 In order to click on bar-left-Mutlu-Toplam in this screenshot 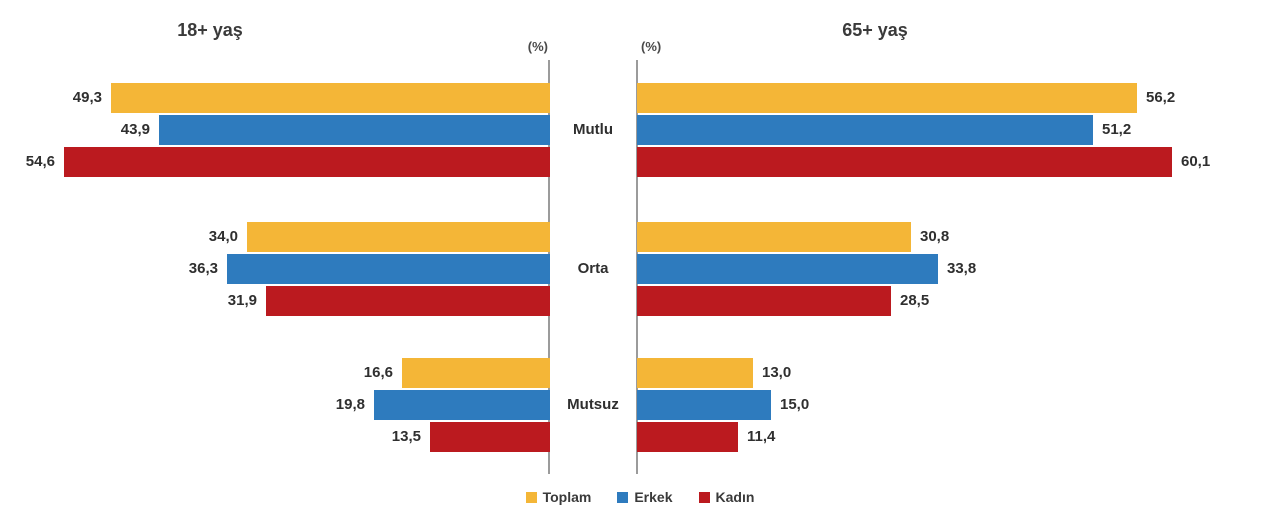, I will do `click(330, 98)`.